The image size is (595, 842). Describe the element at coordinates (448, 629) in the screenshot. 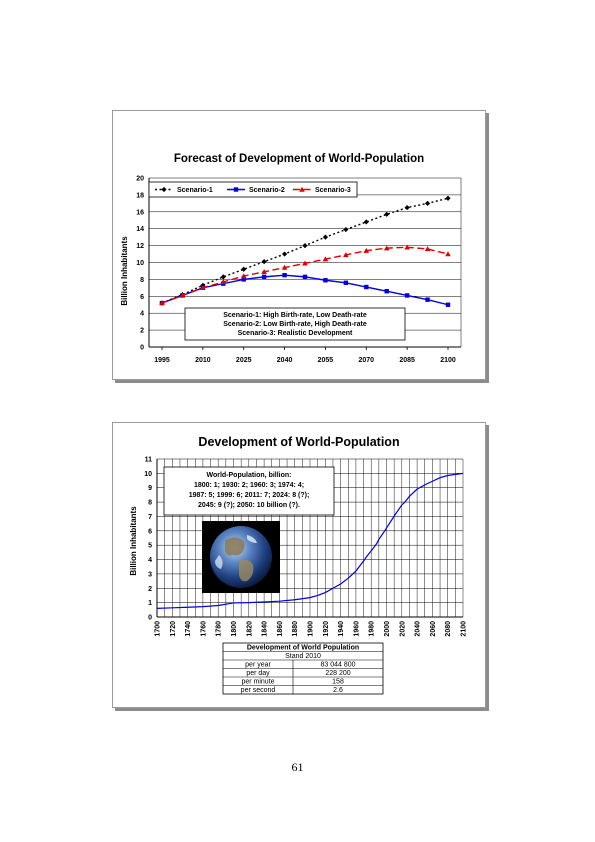

I see `x-tick-label: 2080` at that location.